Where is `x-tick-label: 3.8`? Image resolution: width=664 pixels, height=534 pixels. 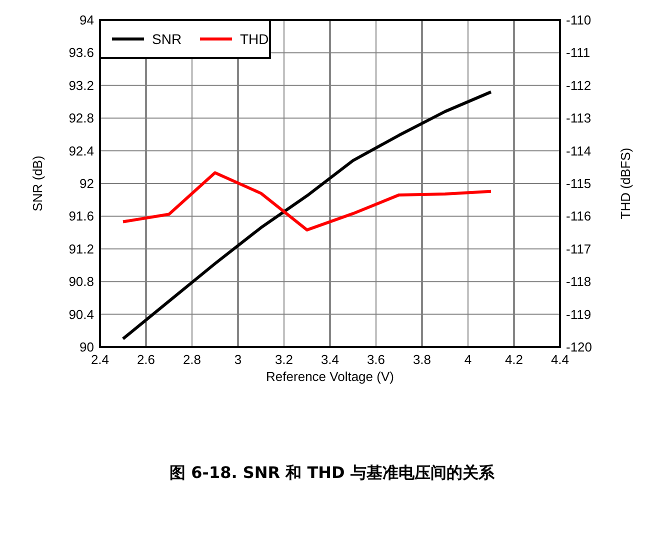
x-tick-label: 3.8 is located at coordinates (422, 359).